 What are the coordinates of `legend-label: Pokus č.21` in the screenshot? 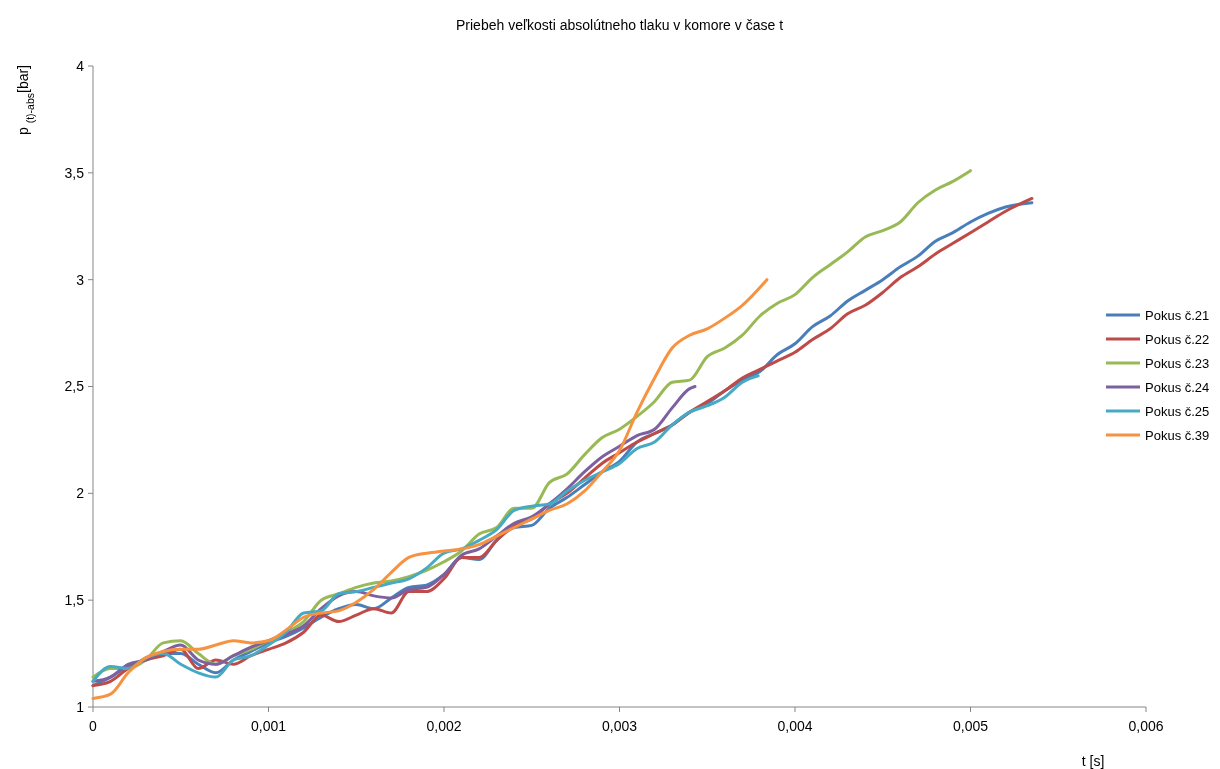 It's located at (1177, 315).